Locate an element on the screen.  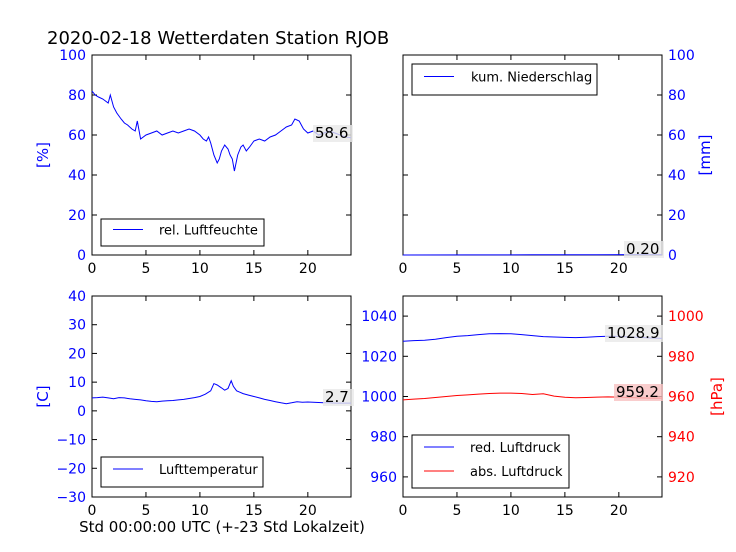
precipitation-xtick-label: 10 is located at coordinates (511, 269).